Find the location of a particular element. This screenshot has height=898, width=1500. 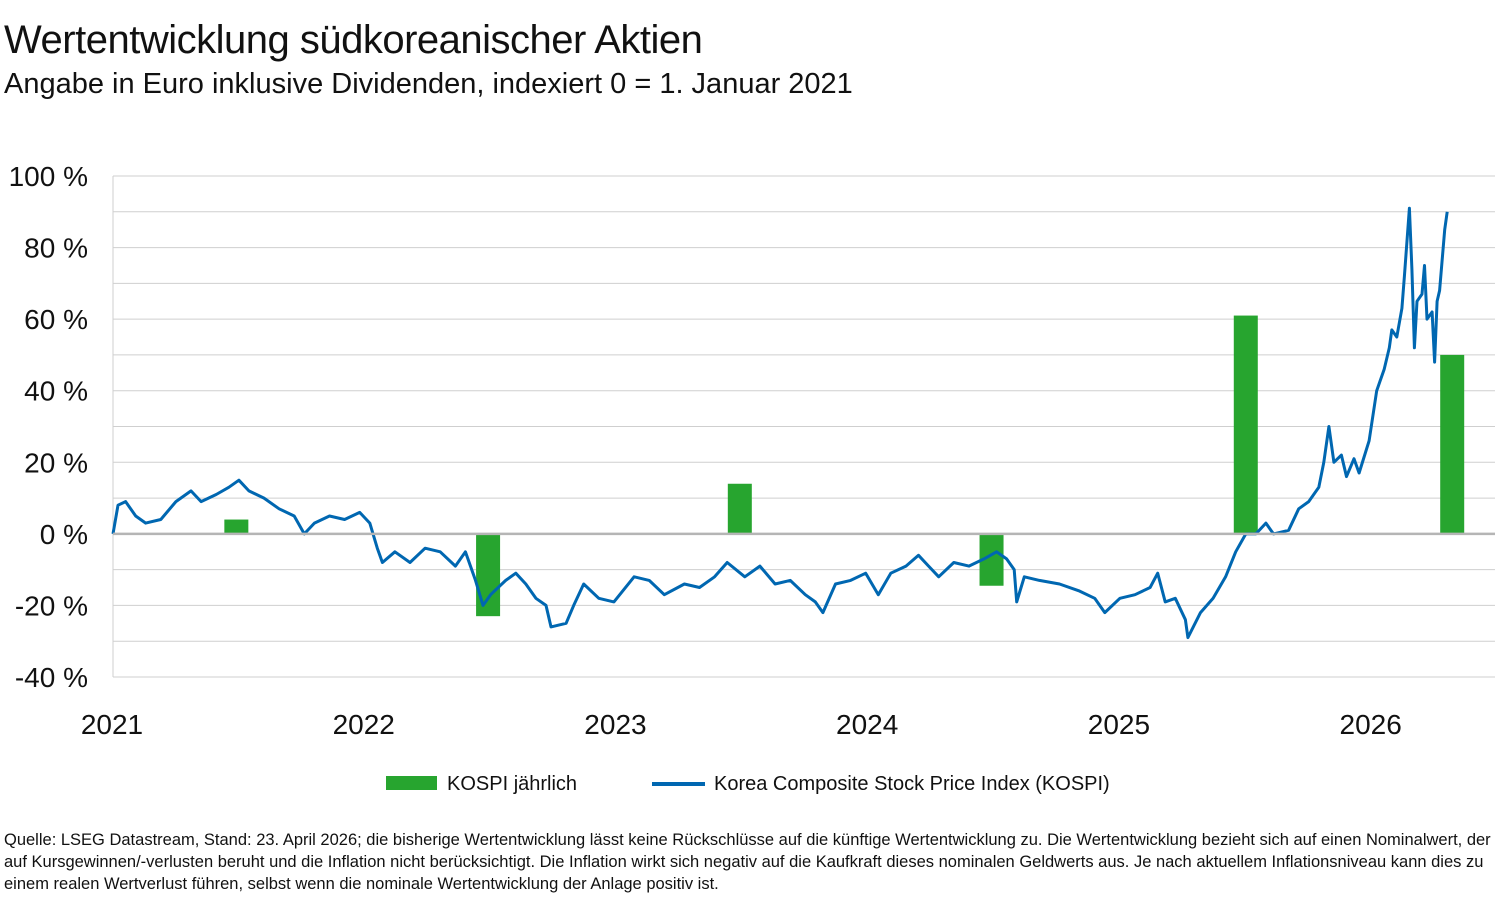

y-tick-label: -40 % is located at coordinates (51, 677).